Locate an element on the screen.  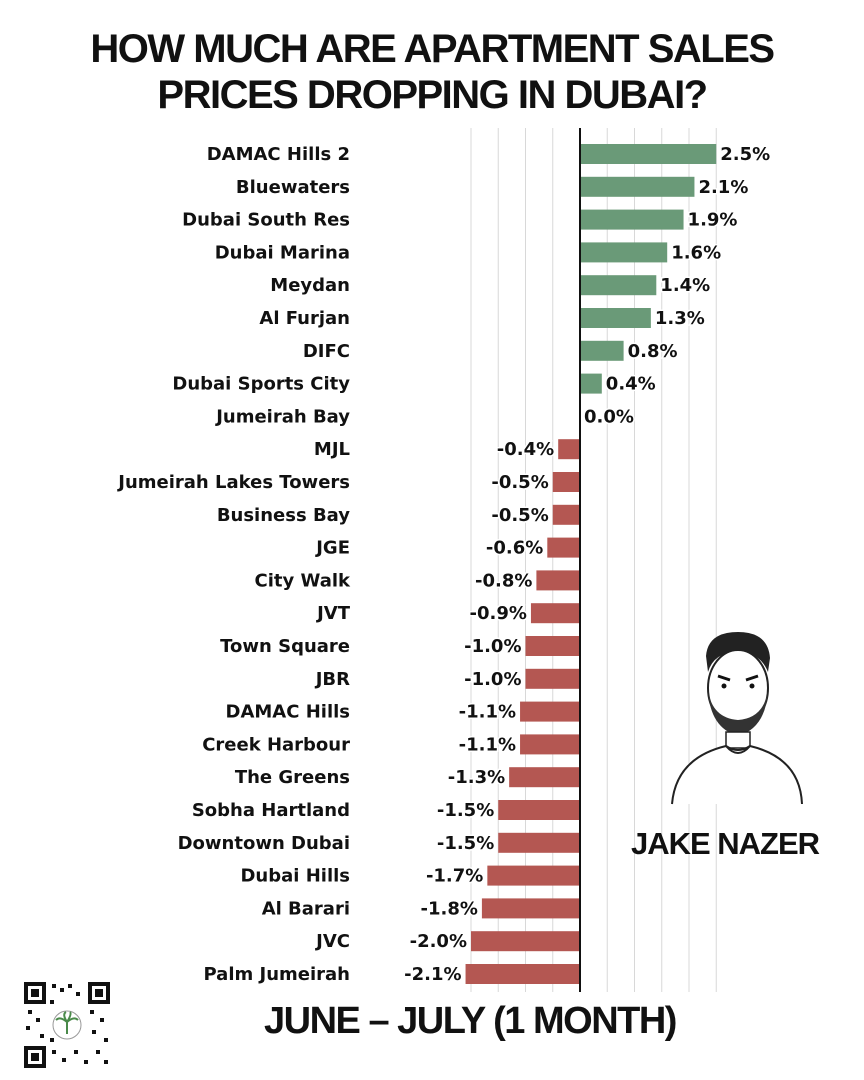
data-label: 0.0% is located at coordinates (609, 416).